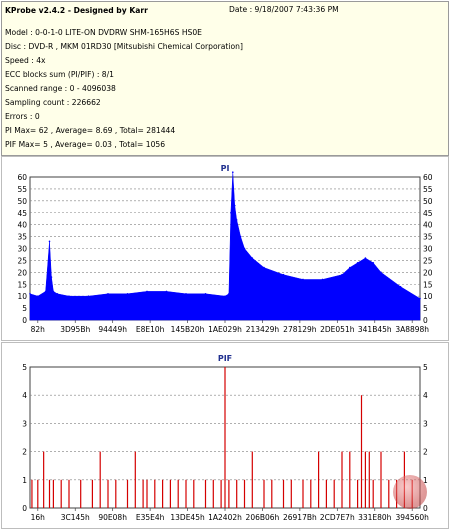  I want to click on pi-xtick-label: 82h, so click(38, 329).